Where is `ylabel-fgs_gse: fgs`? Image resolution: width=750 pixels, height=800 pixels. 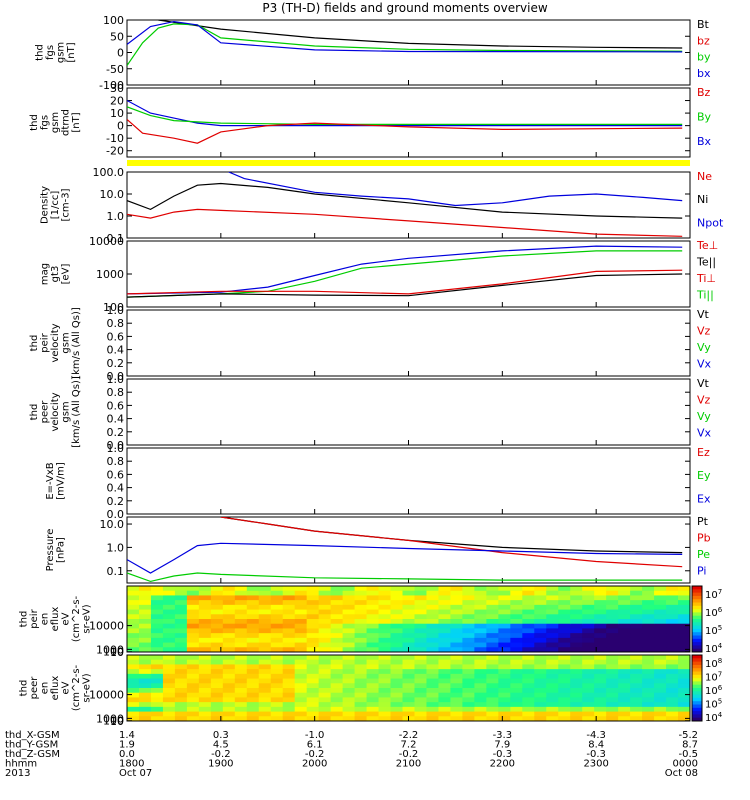
ylabel-fgs_gse: fgs is located at coordinates (50, 52).